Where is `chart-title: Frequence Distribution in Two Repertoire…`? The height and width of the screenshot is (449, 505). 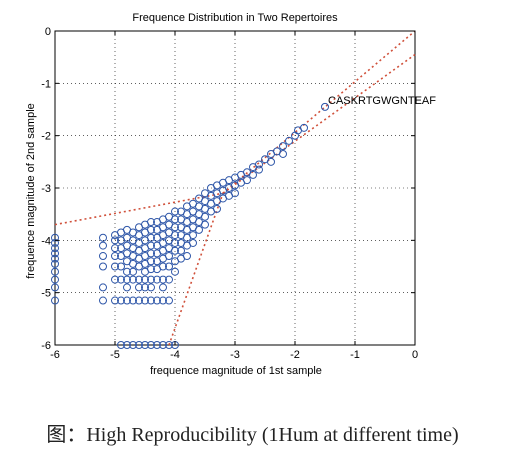
chart-title: Frequence Distribution in Two Repertoire… is located at coordinates (235, 18).